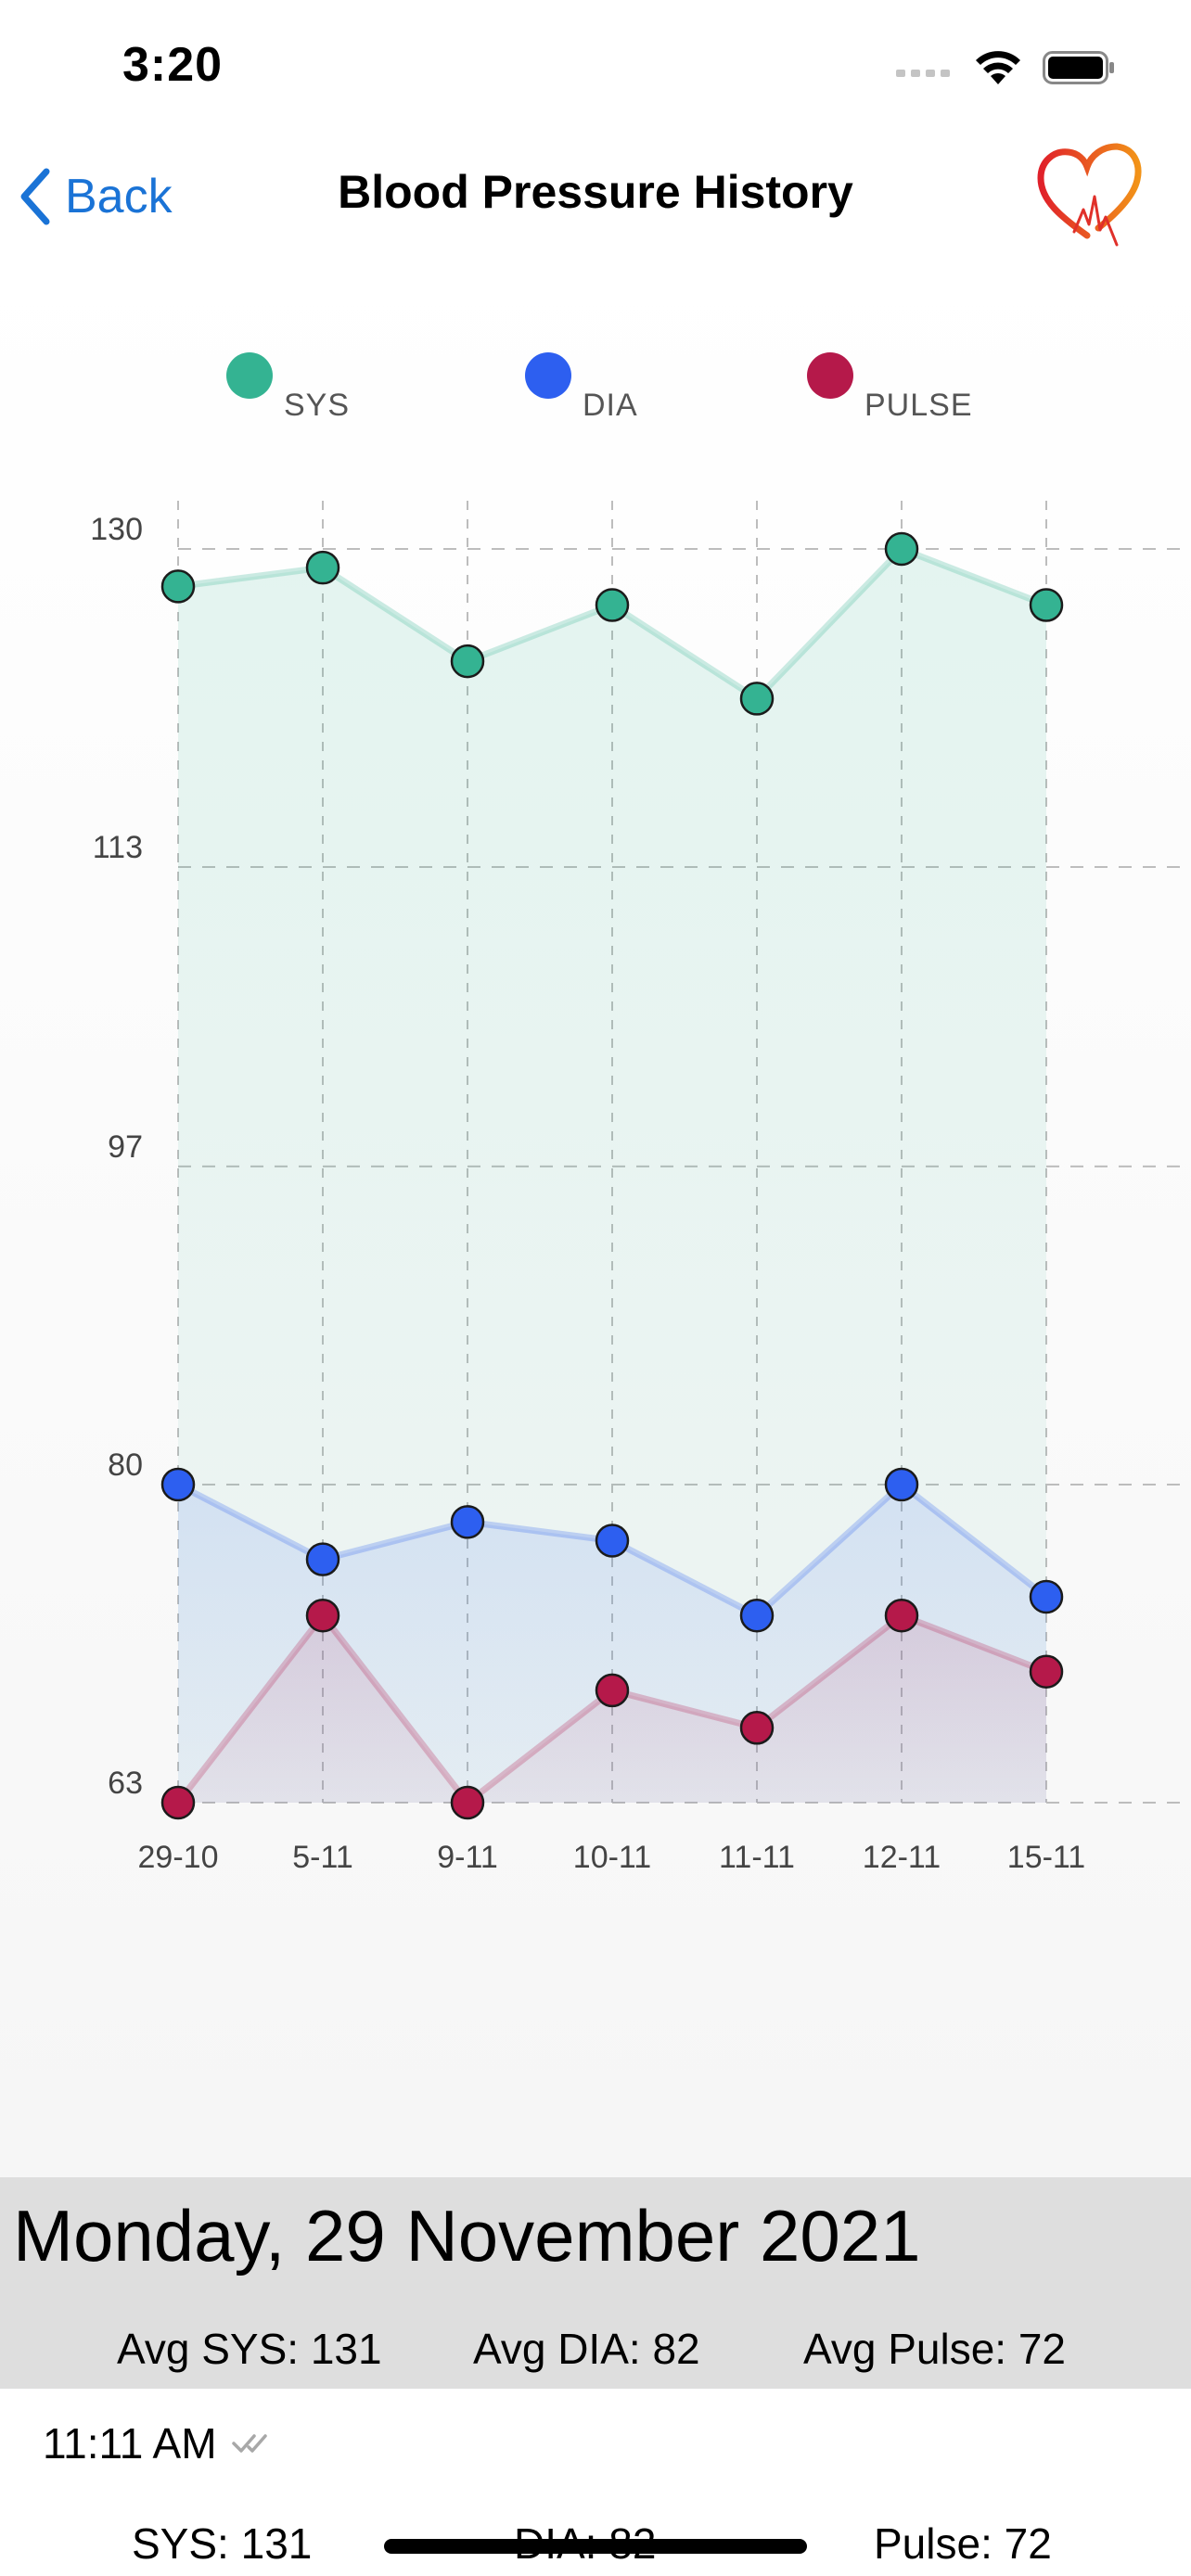 The image size is (1191, 2576). Describe the element at coordinates (119, 196) in the screenshot. I see `back-label: Back` at that location.